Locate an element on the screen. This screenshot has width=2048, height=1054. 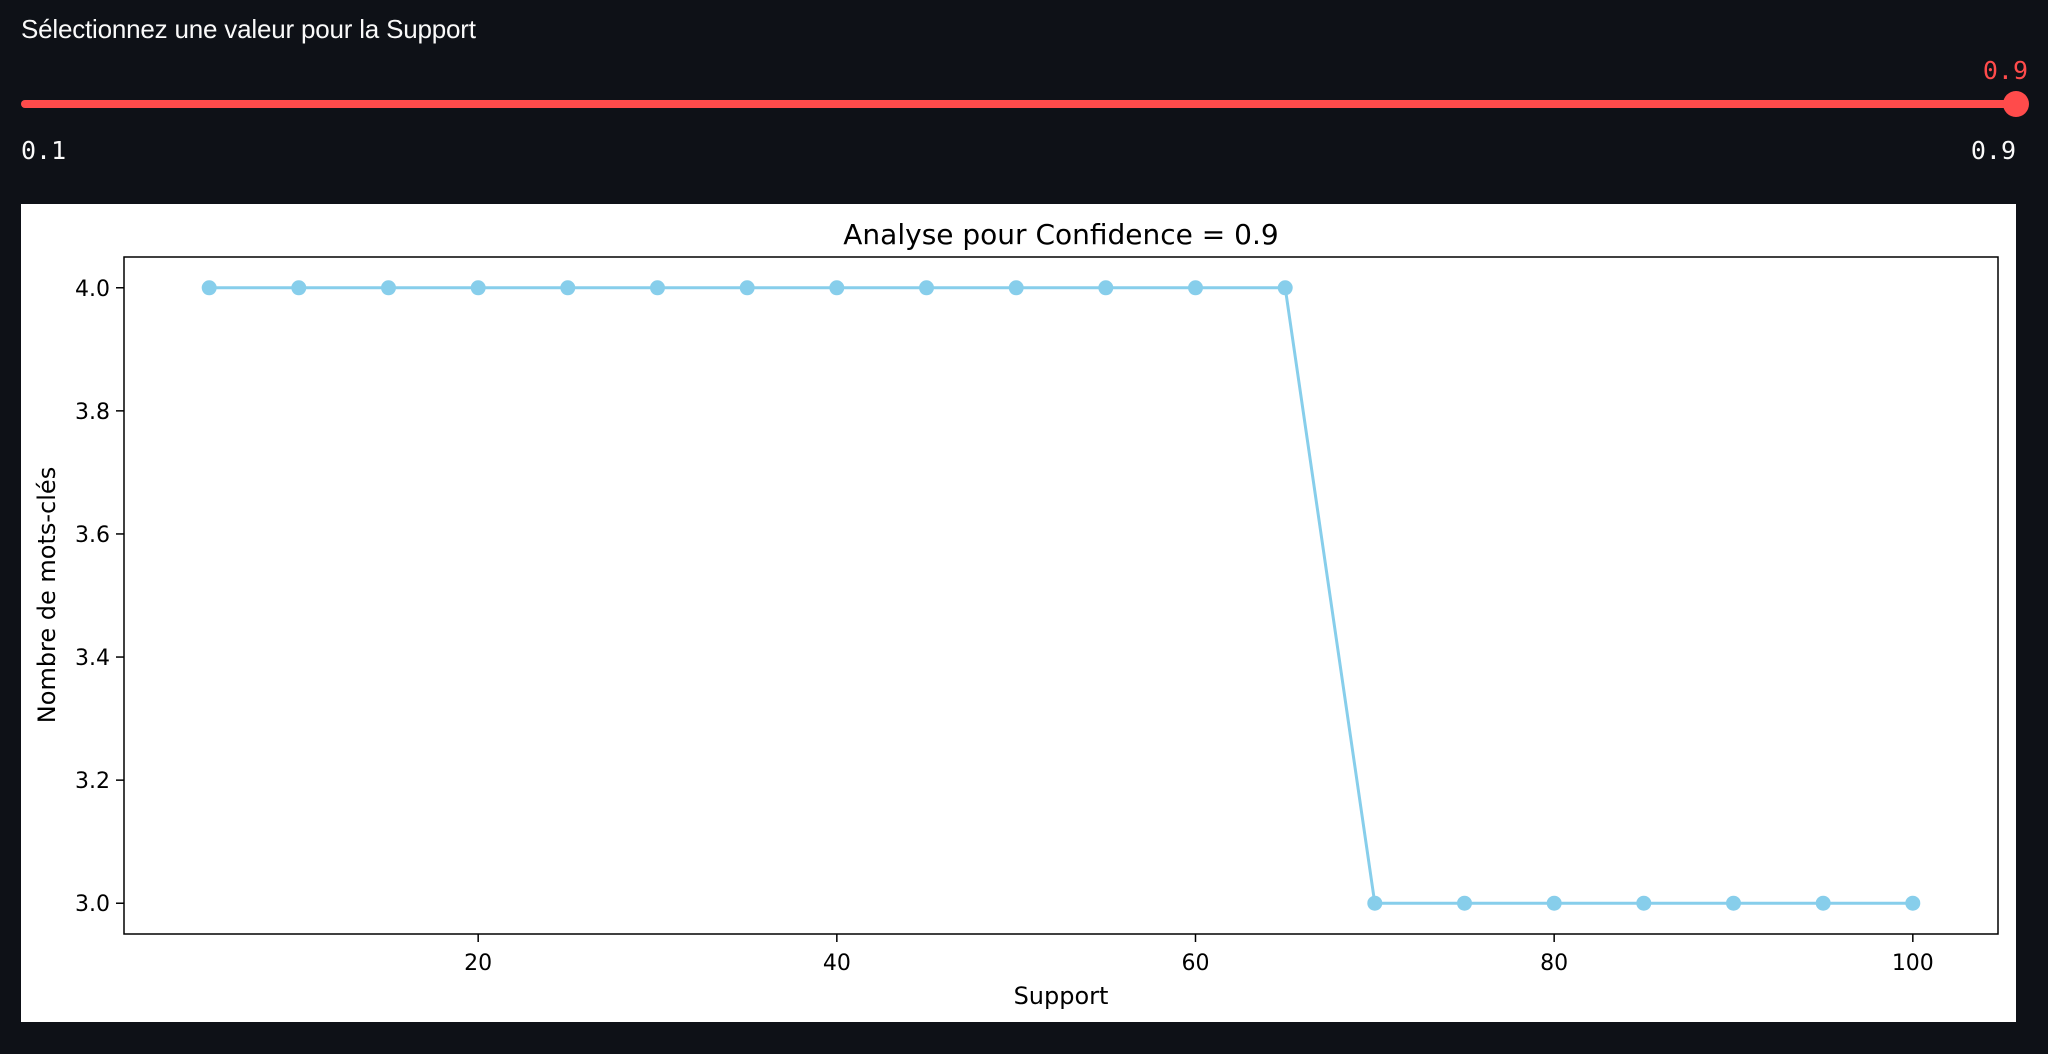
x-tick-label: 100 is located at coordinates (1913, 963).